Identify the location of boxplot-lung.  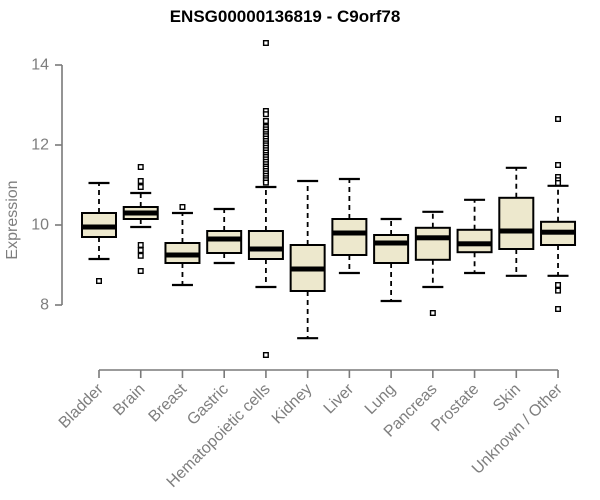
(391, 260).